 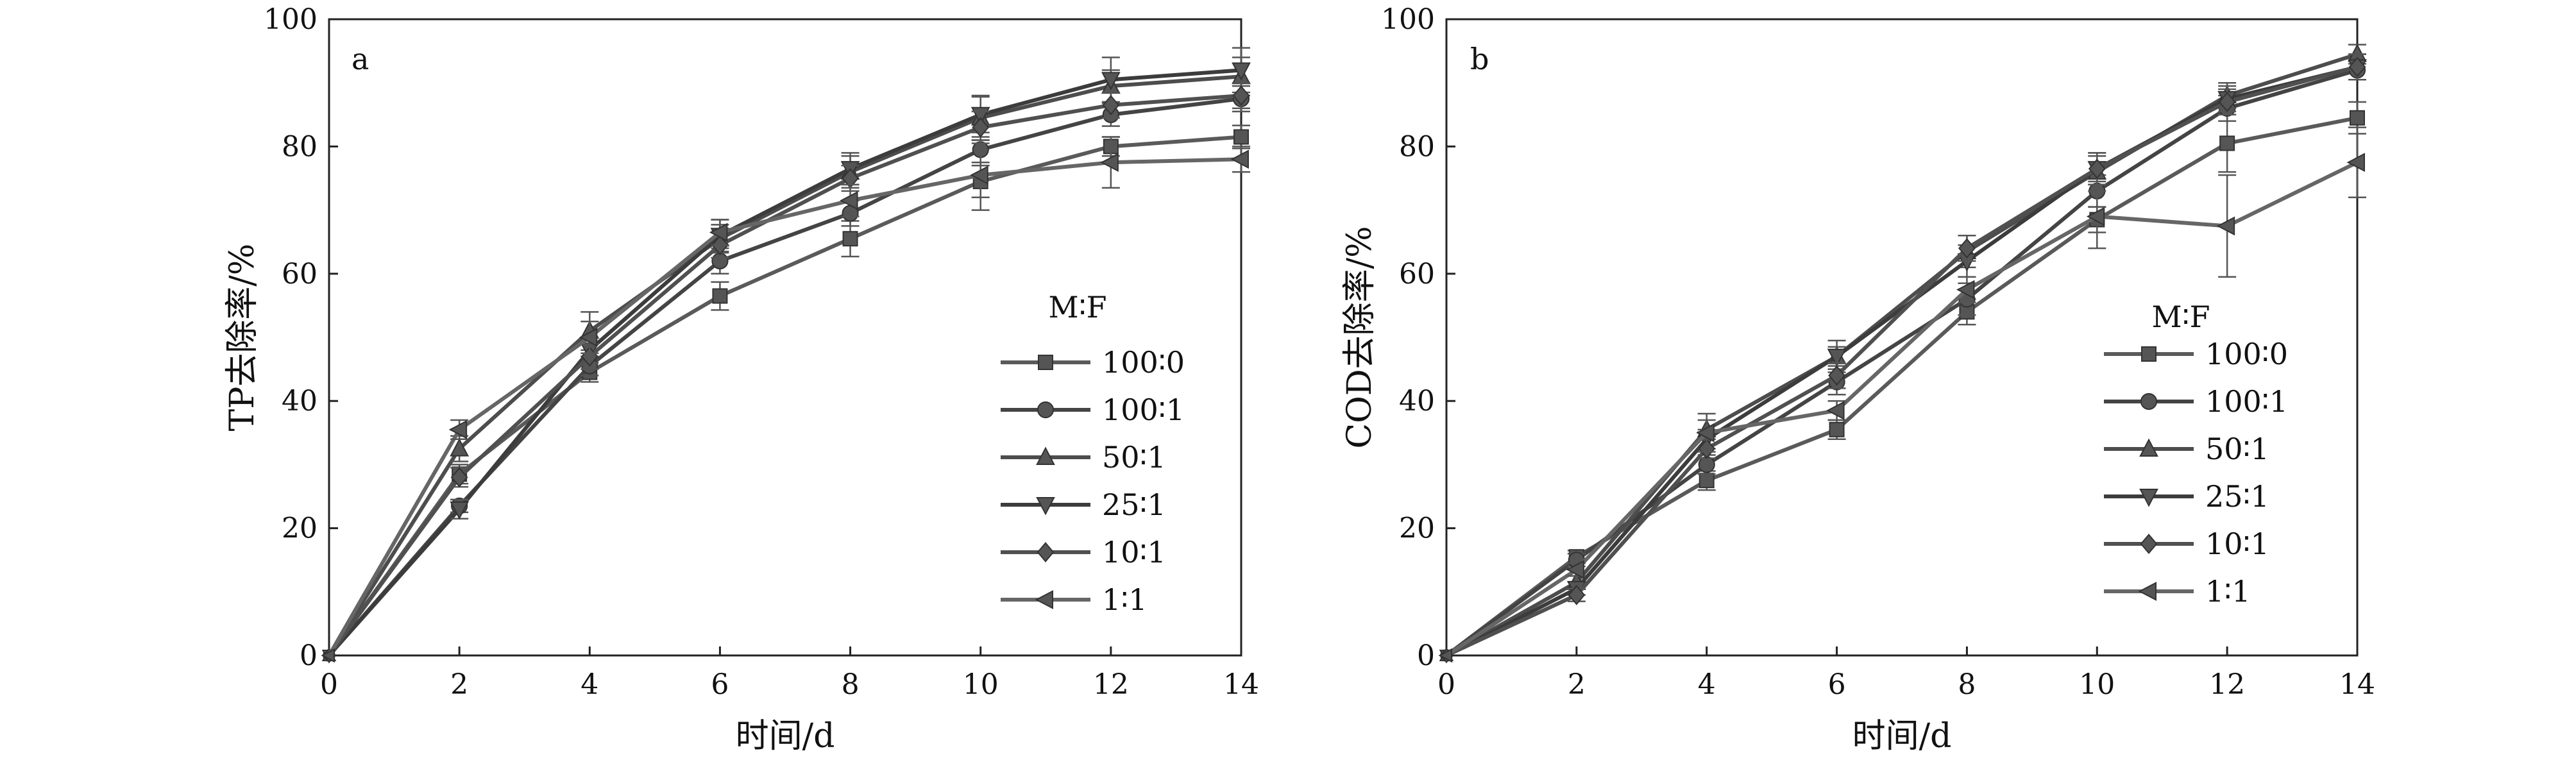 What do you see at coordinates (360, 59) in the screenshot?
I see `panel-label: a` at bounding box center [360, 59].